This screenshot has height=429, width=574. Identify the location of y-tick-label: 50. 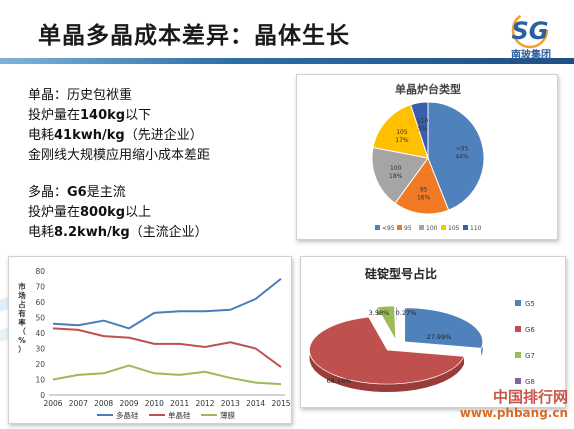
(40, 318).